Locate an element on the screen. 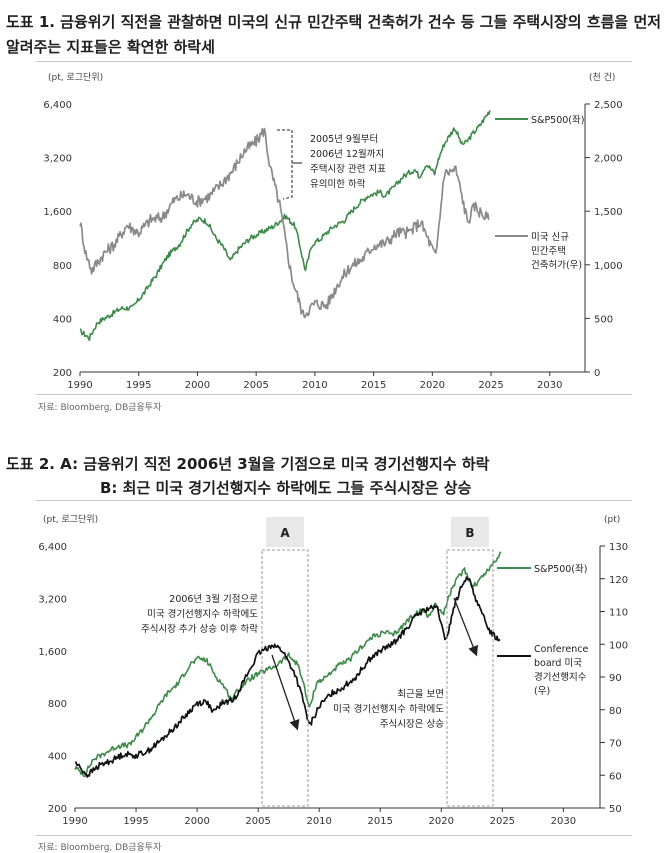  chart2-left-tick-label: 1,600 is located at coordinates (52, 652).